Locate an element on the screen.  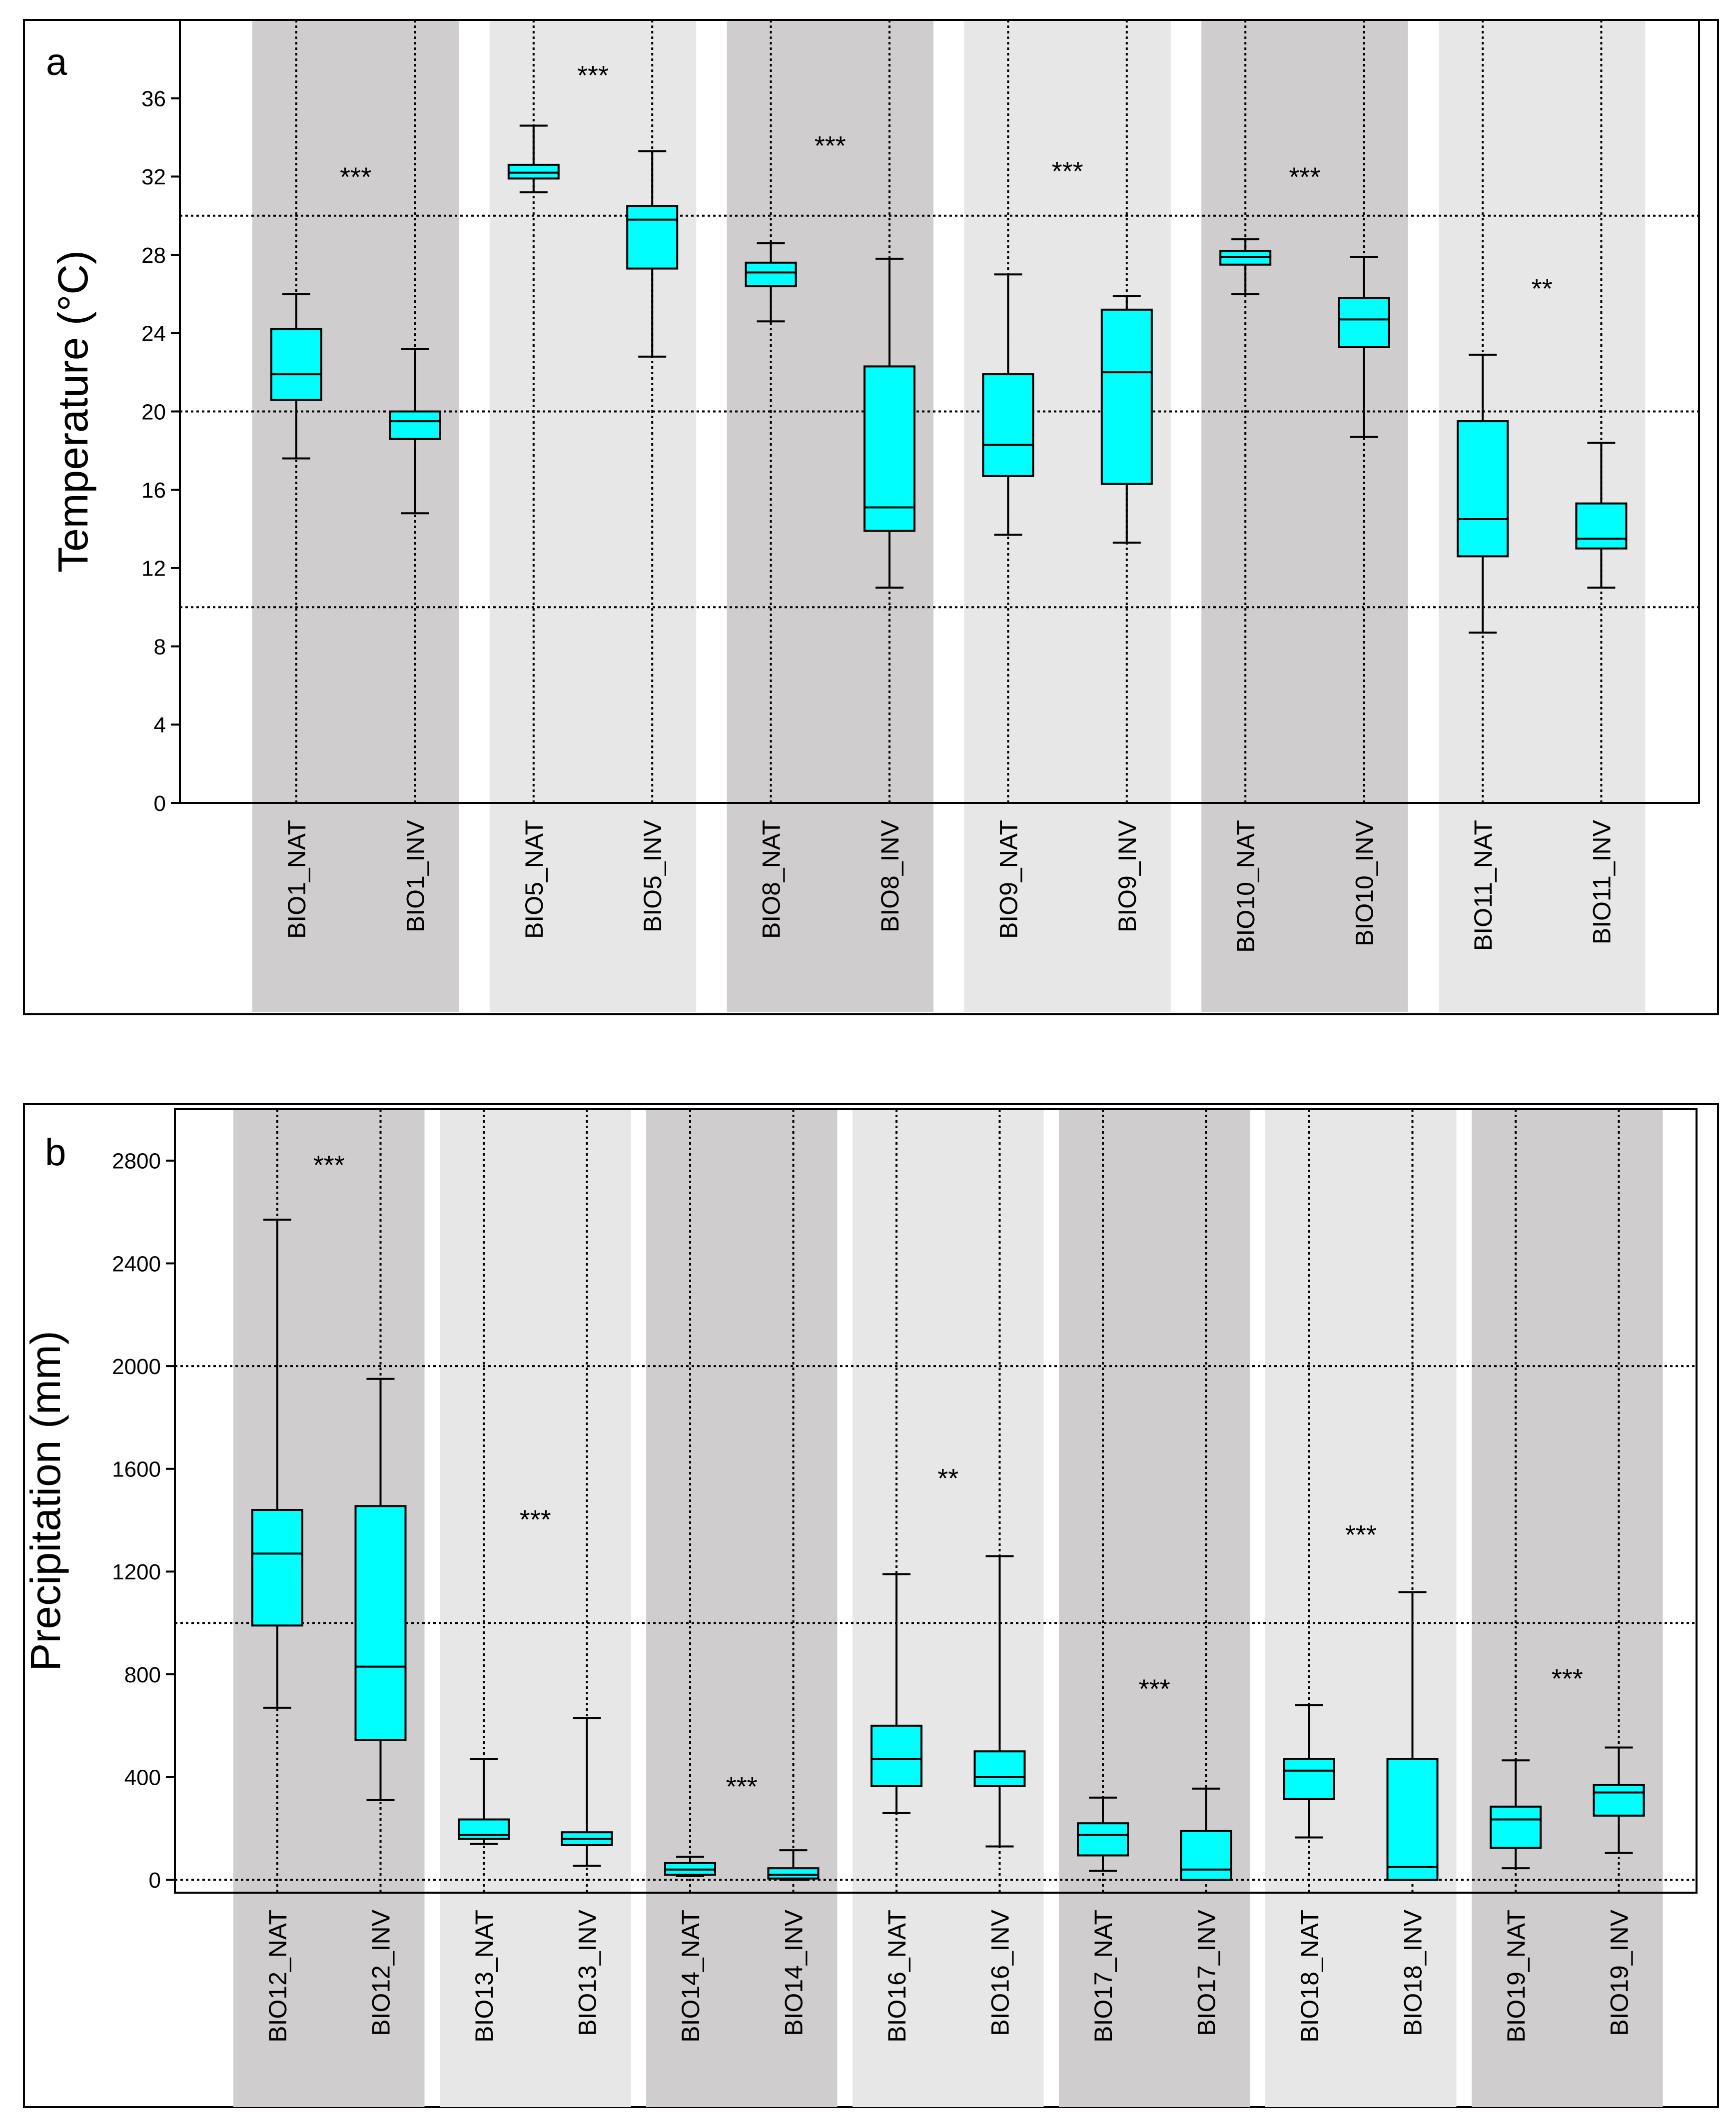
significance-BIO9: *** is located at coordinates (1067, 171).